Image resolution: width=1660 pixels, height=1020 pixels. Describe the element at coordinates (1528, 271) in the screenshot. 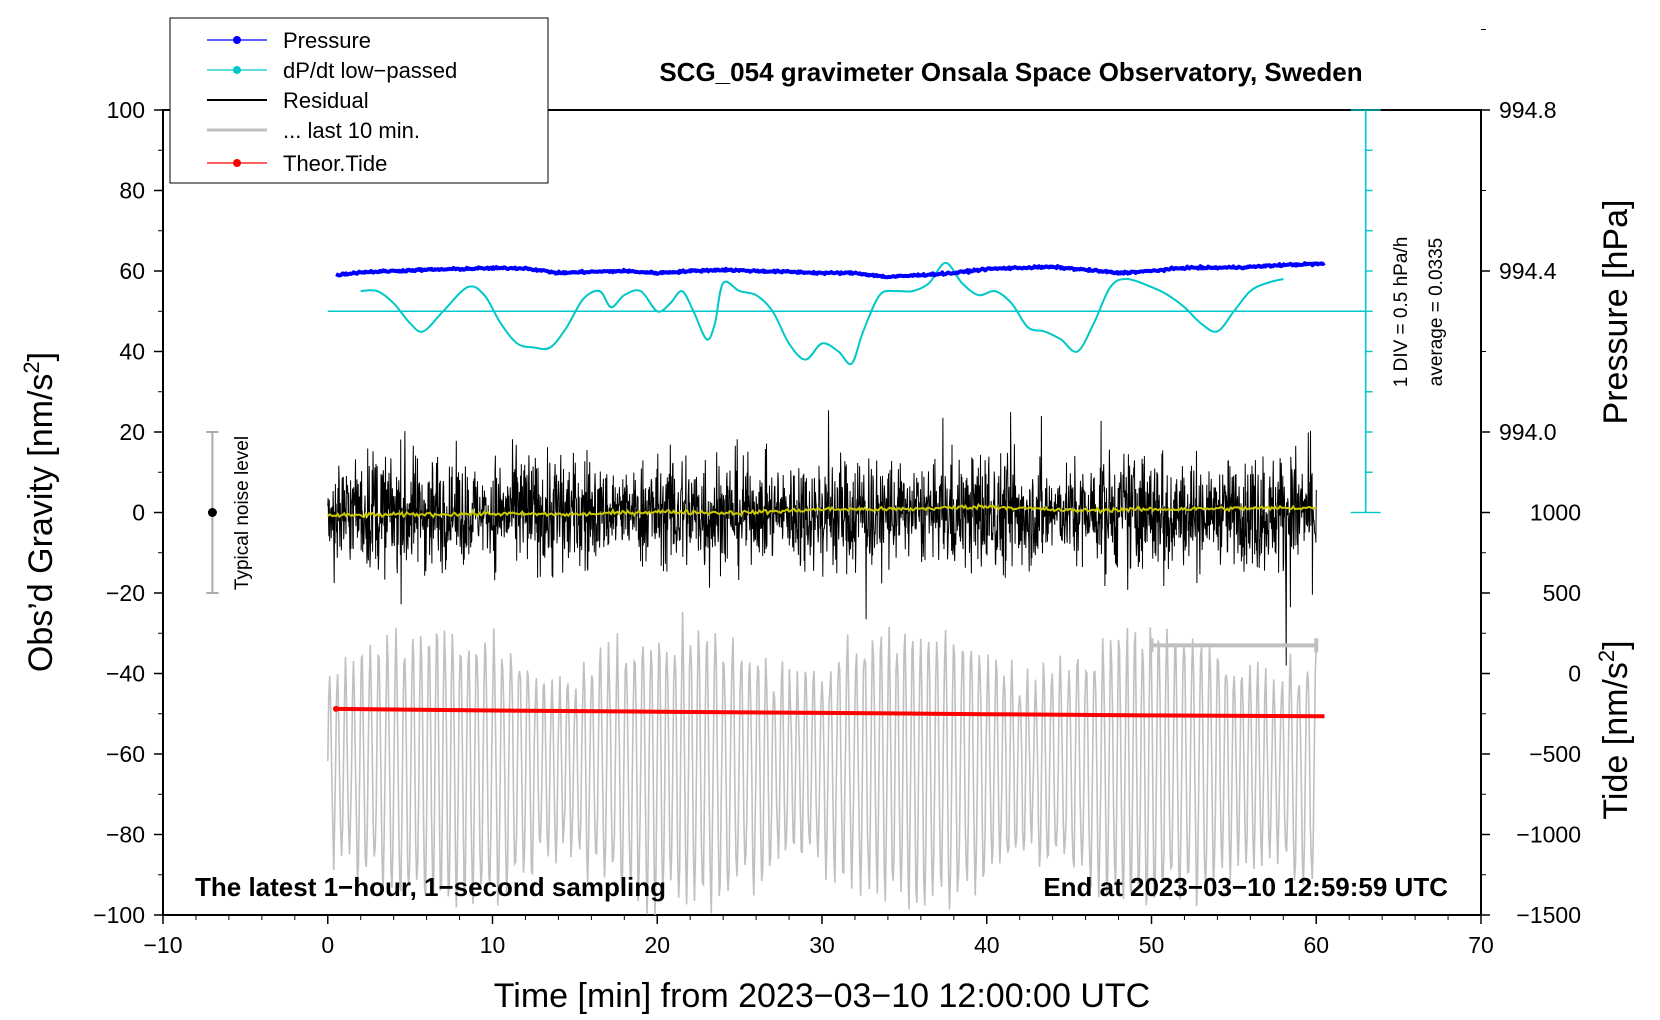

I see `pressure-tick-label: 994.4` at that location.